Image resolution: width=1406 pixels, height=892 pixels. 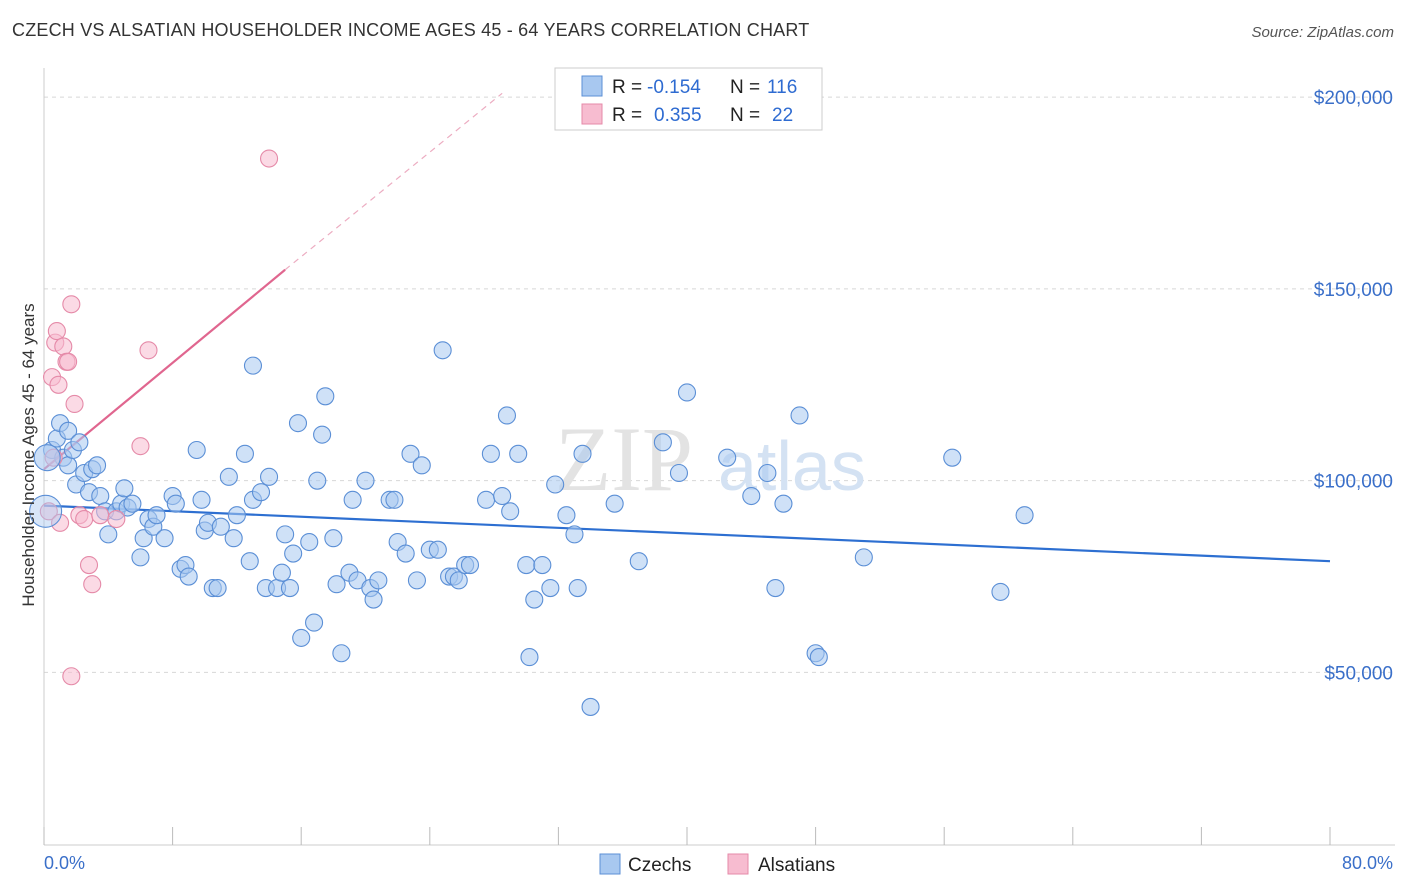 What do you see at coordinates (782, 115) in the screenshot?
I see `legend-n-value-alsatians: 22` at bounding box center [782, 115].